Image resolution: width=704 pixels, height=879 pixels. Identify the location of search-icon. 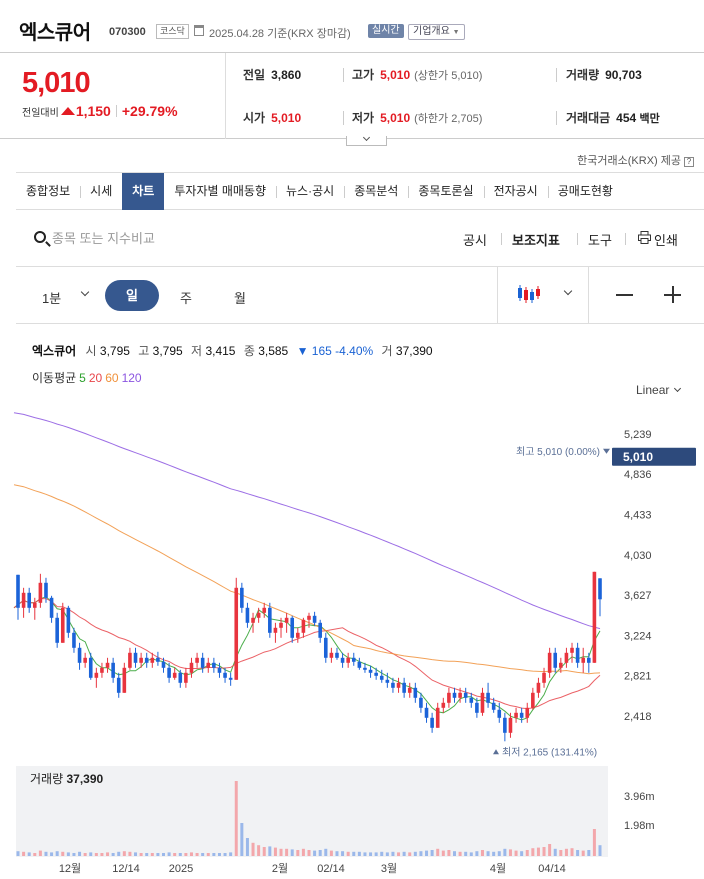
(40, 237).